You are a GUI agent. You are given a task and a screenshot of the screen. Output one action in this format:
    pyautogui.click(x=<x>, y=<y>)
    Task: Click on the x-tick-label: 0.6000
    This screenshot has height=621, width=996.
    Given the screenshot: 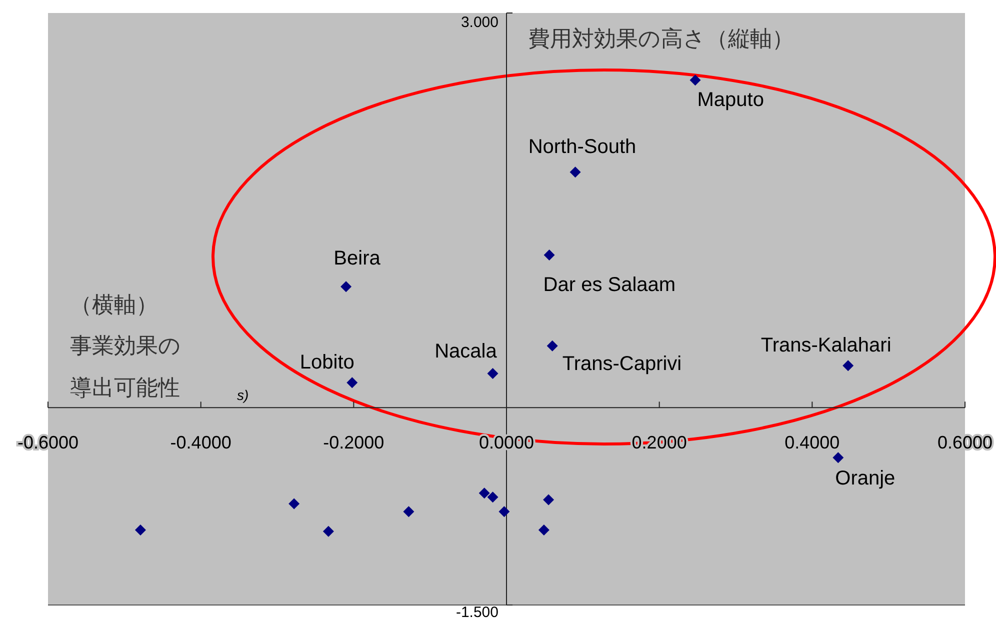 What is the action you would take?
    pyautogui.click(x=965, y=442)
    